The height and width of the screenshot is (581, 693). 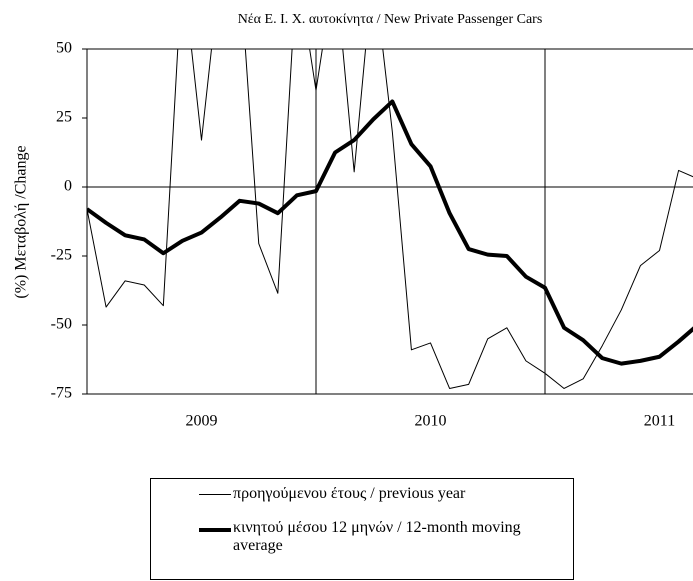 I want to click on y-tick-label: -75, so click(x=61, y=393).